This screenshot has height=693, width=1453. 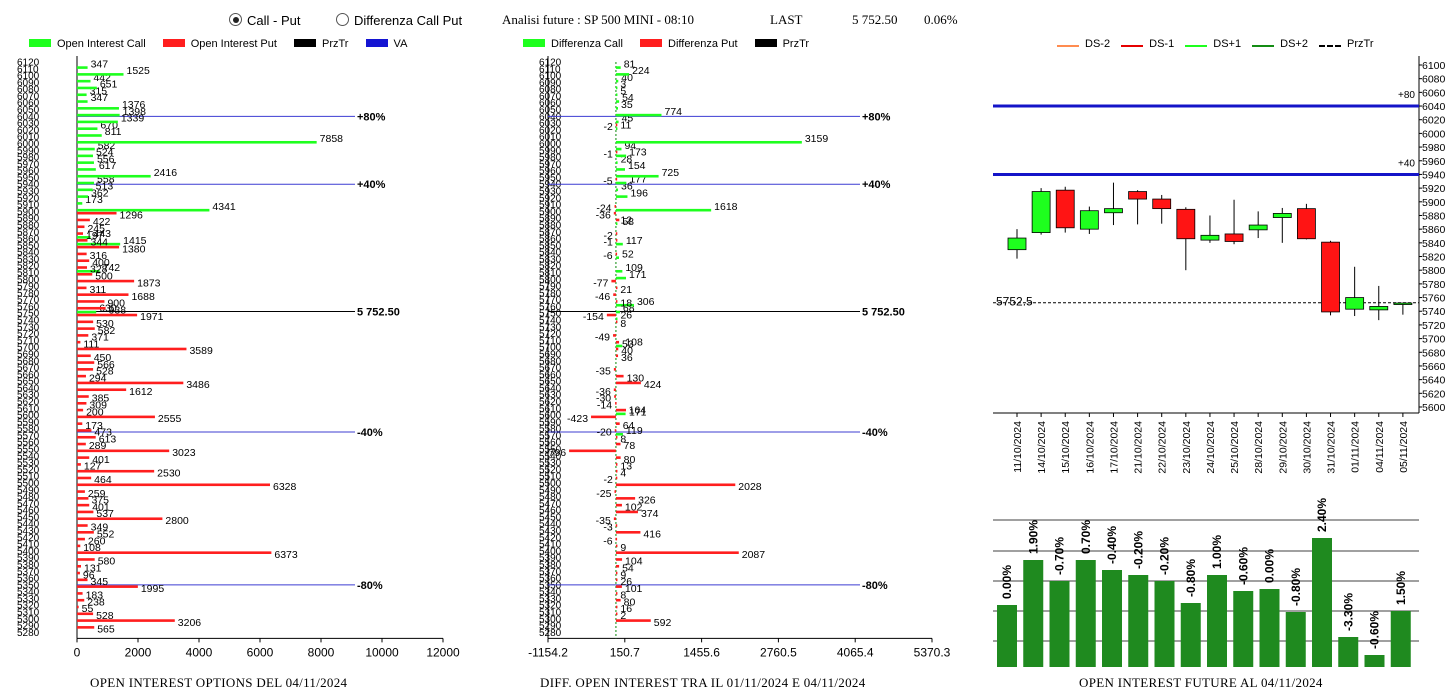 What do you see at coordinates (28, 395) in the screenshot?
I see `strike-tick-label: 5630` at bounding box center [28, 395].